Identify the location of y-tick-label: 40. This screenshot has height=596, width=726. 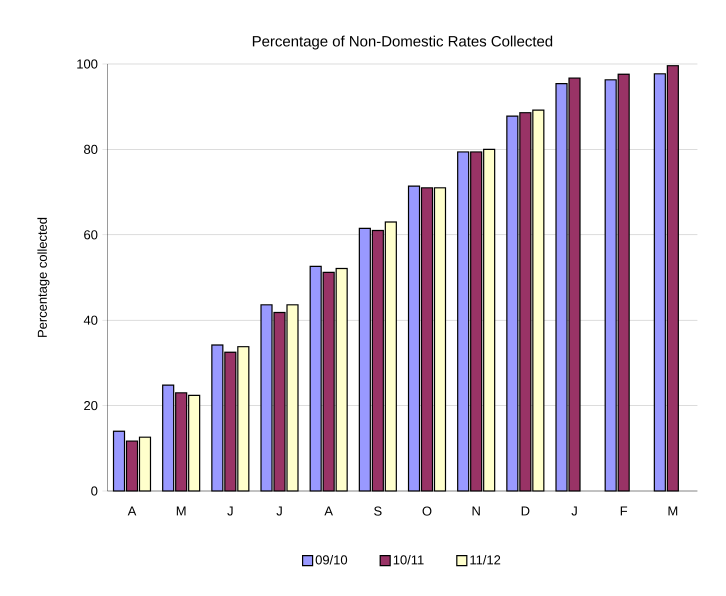
(91, 320).